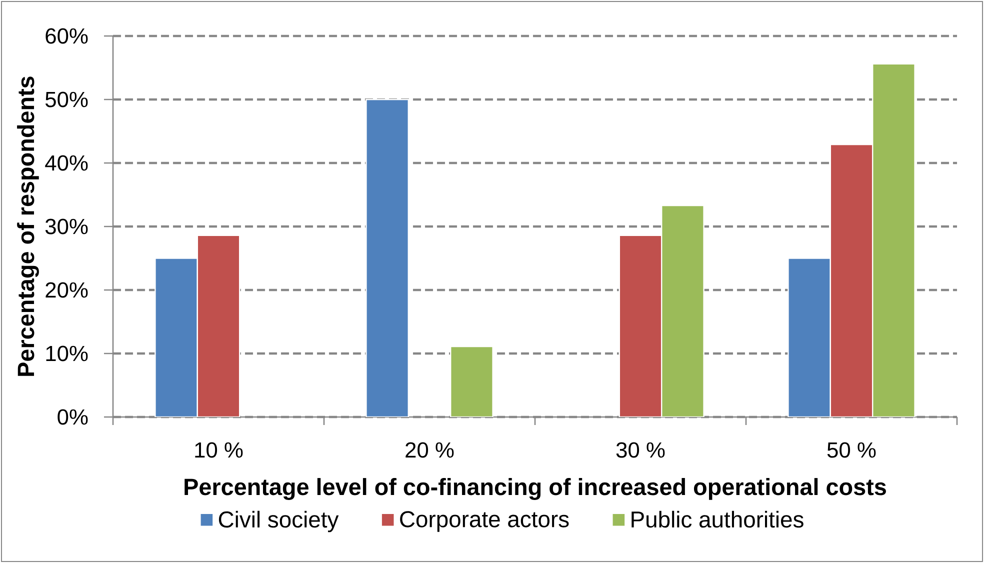  I want to click on x-tick-label: 50 %, so click(851, 450).